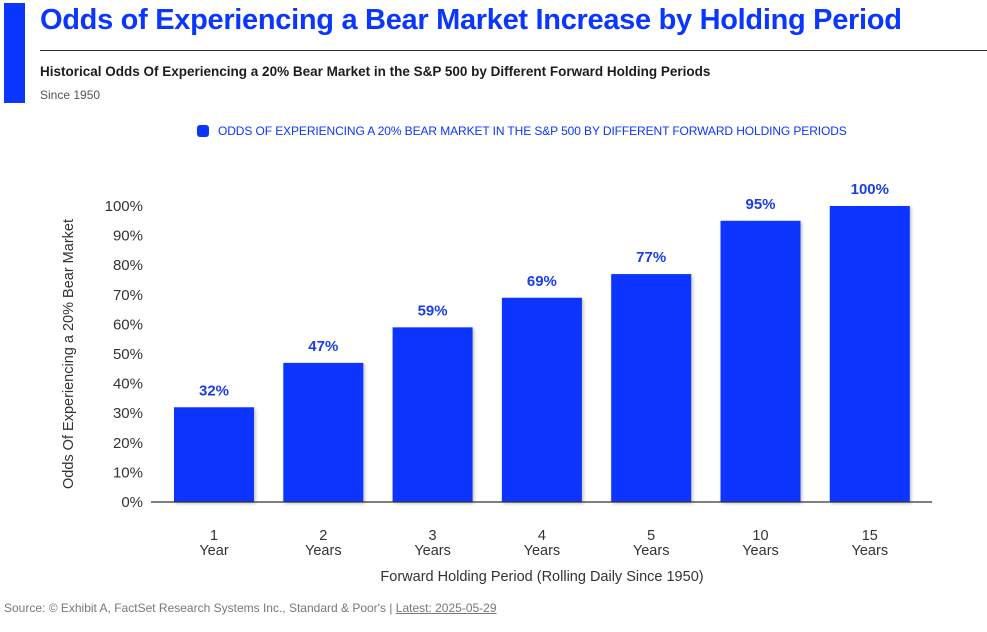  What do you see at coordinates (70, 95) in the screenshot?
I see `since-note: Since 1950` at bounding box center [70, 95].